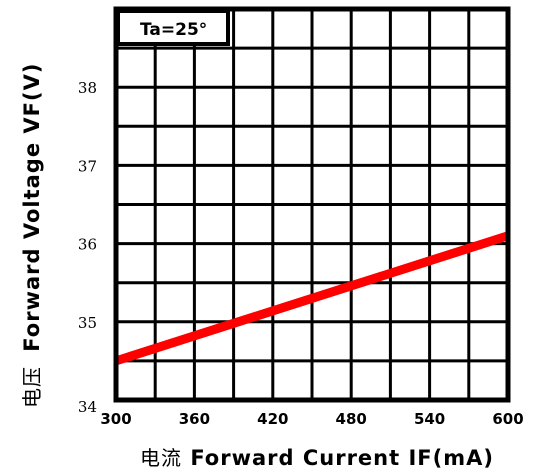  I want to click on x-tick-label: 420, so click(272, 419).